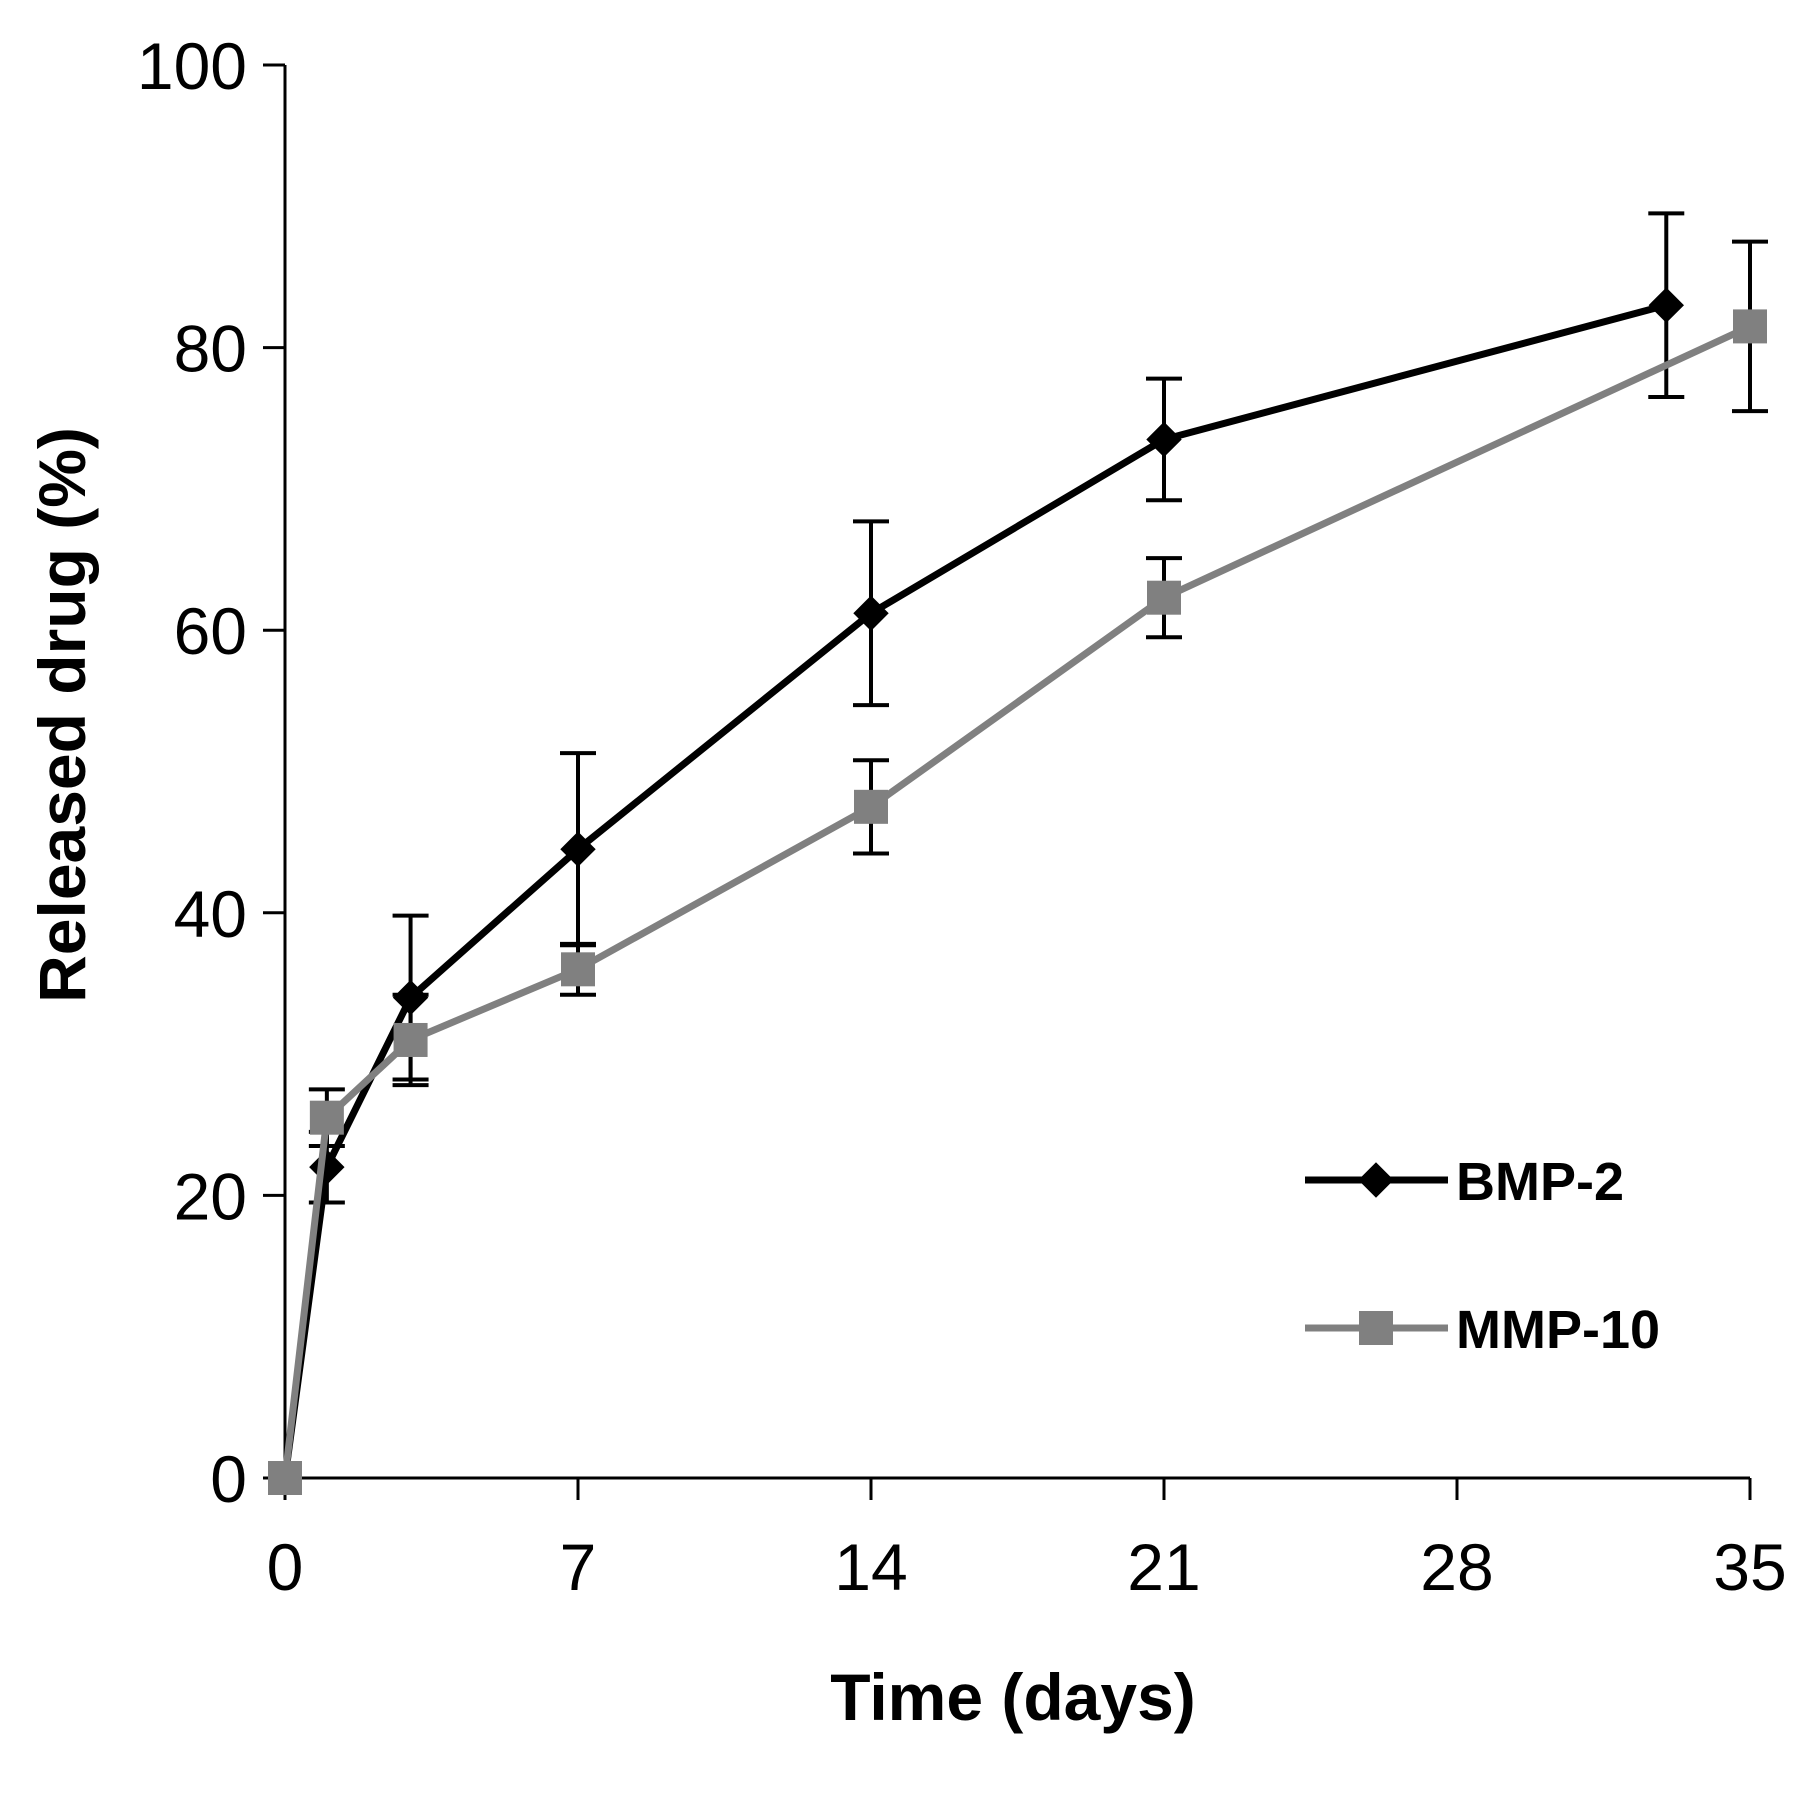 This screenshot has width=1813, height=1797. Describe the element at coordinates (1013, 1697) in the screenshot. I see `x-axis-title: Time (days)` at that location.